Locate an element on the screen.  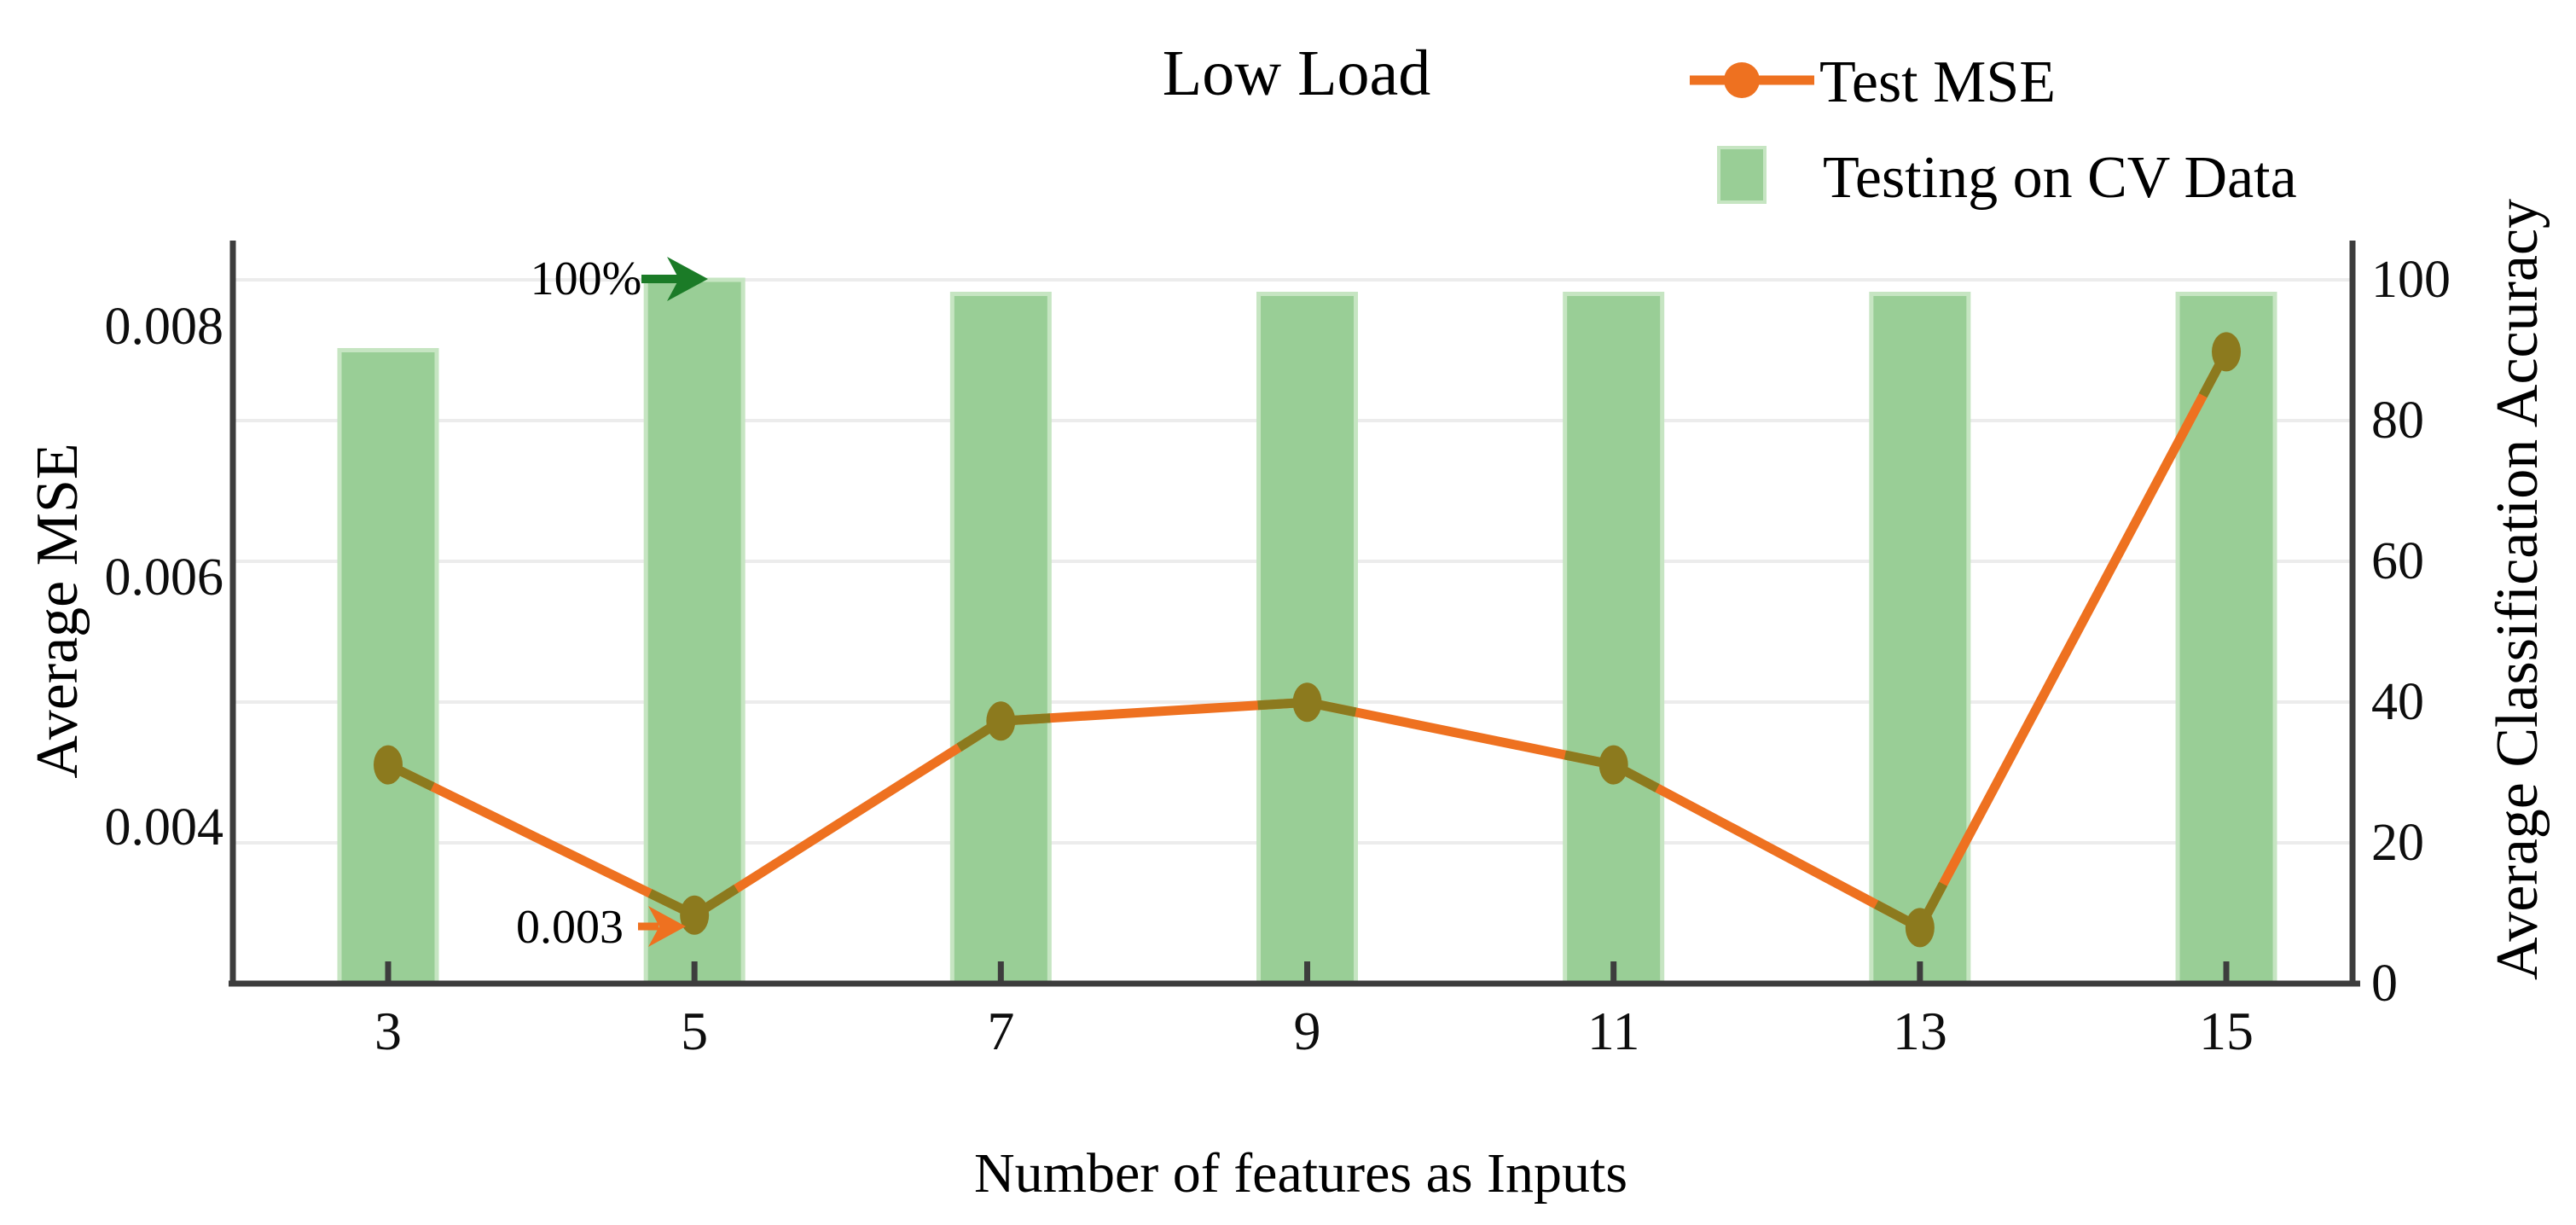
y-right-tick-100: 100 is located at coordinates (2411, 280).